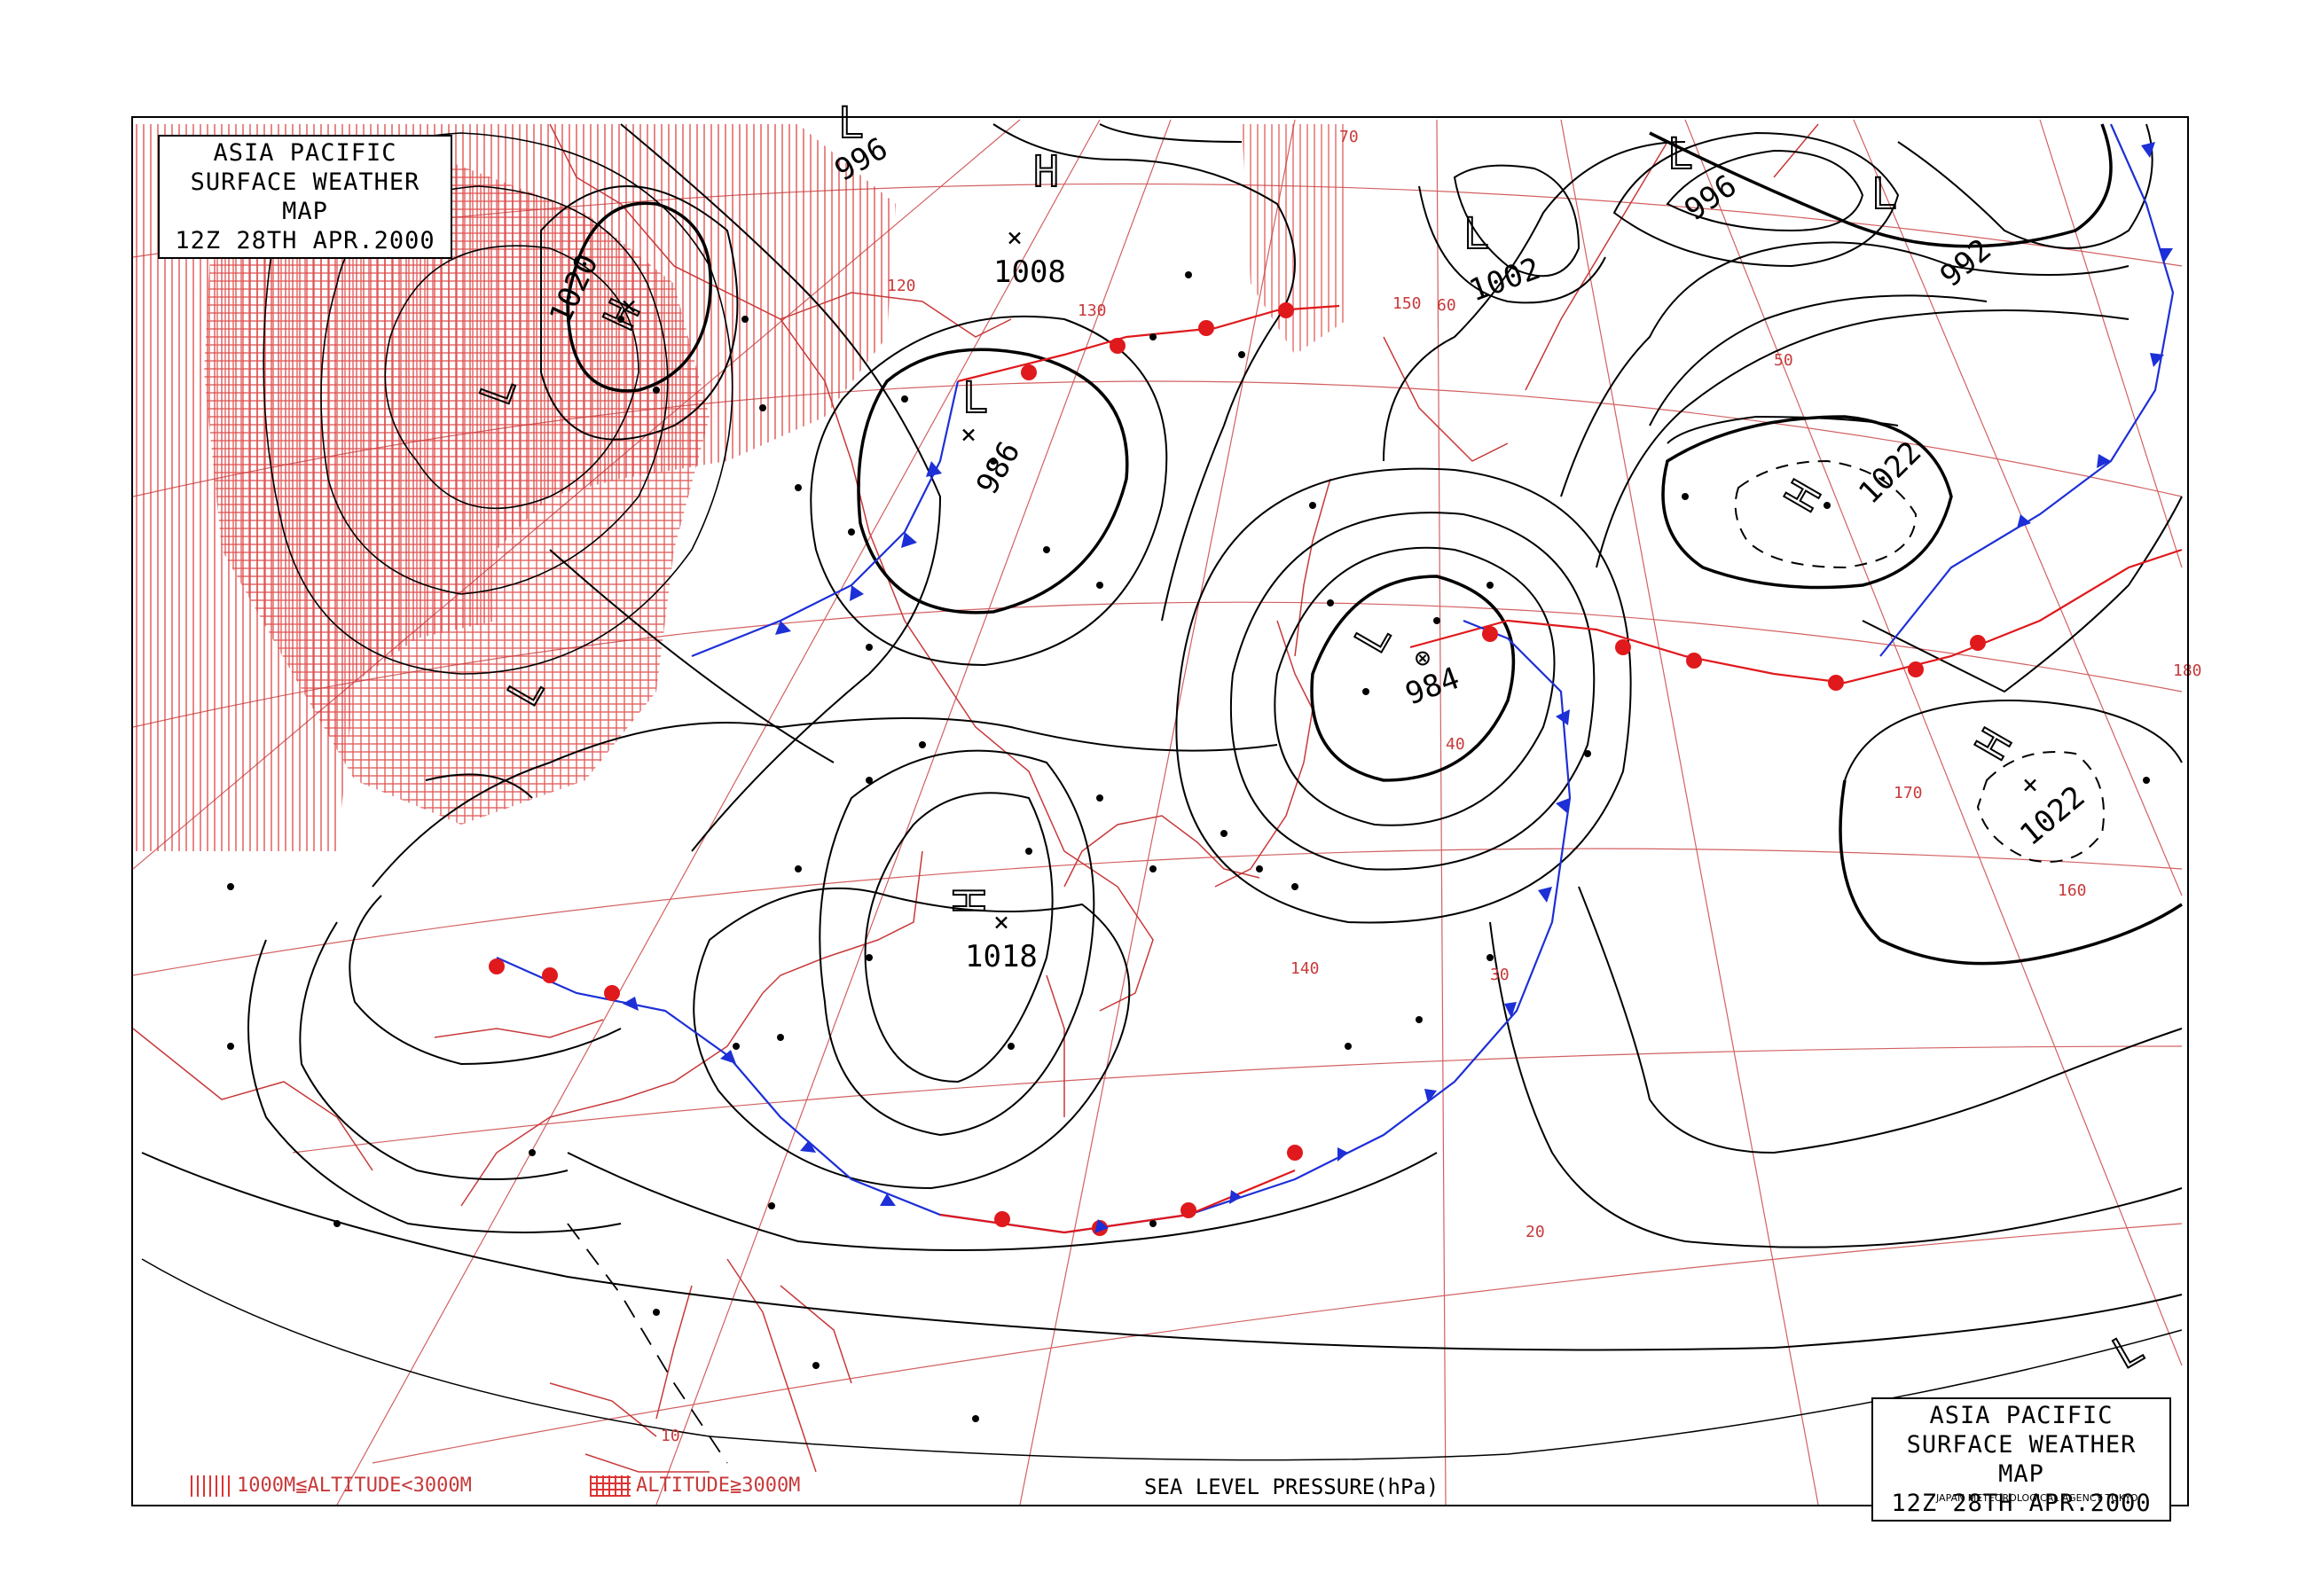 Image resolution: width=2306 pixels, height=1596 pixels. Describe the element at coordinates (1455, 745) in the screenshot. I see `svg-text: 40` at that location.